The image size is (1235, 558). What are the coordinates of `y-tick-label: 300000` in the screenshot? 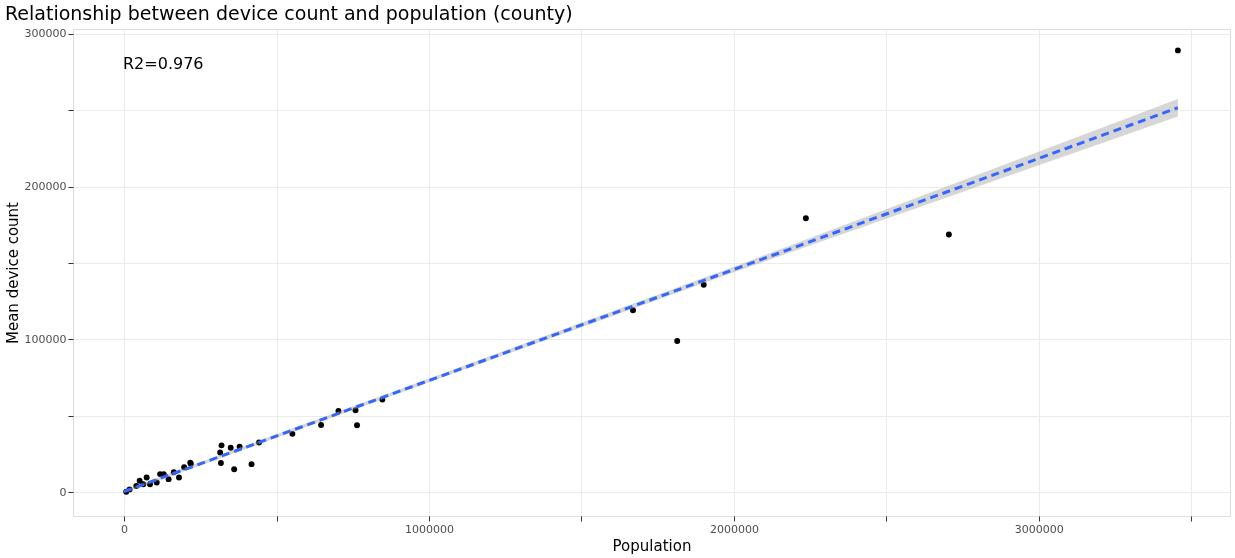 It's located at (45, 34).